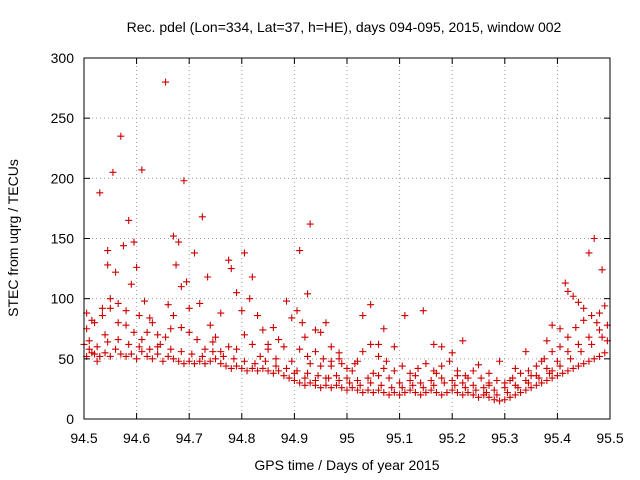  I want to click on x-tick-label: 95, so click(347, 438).